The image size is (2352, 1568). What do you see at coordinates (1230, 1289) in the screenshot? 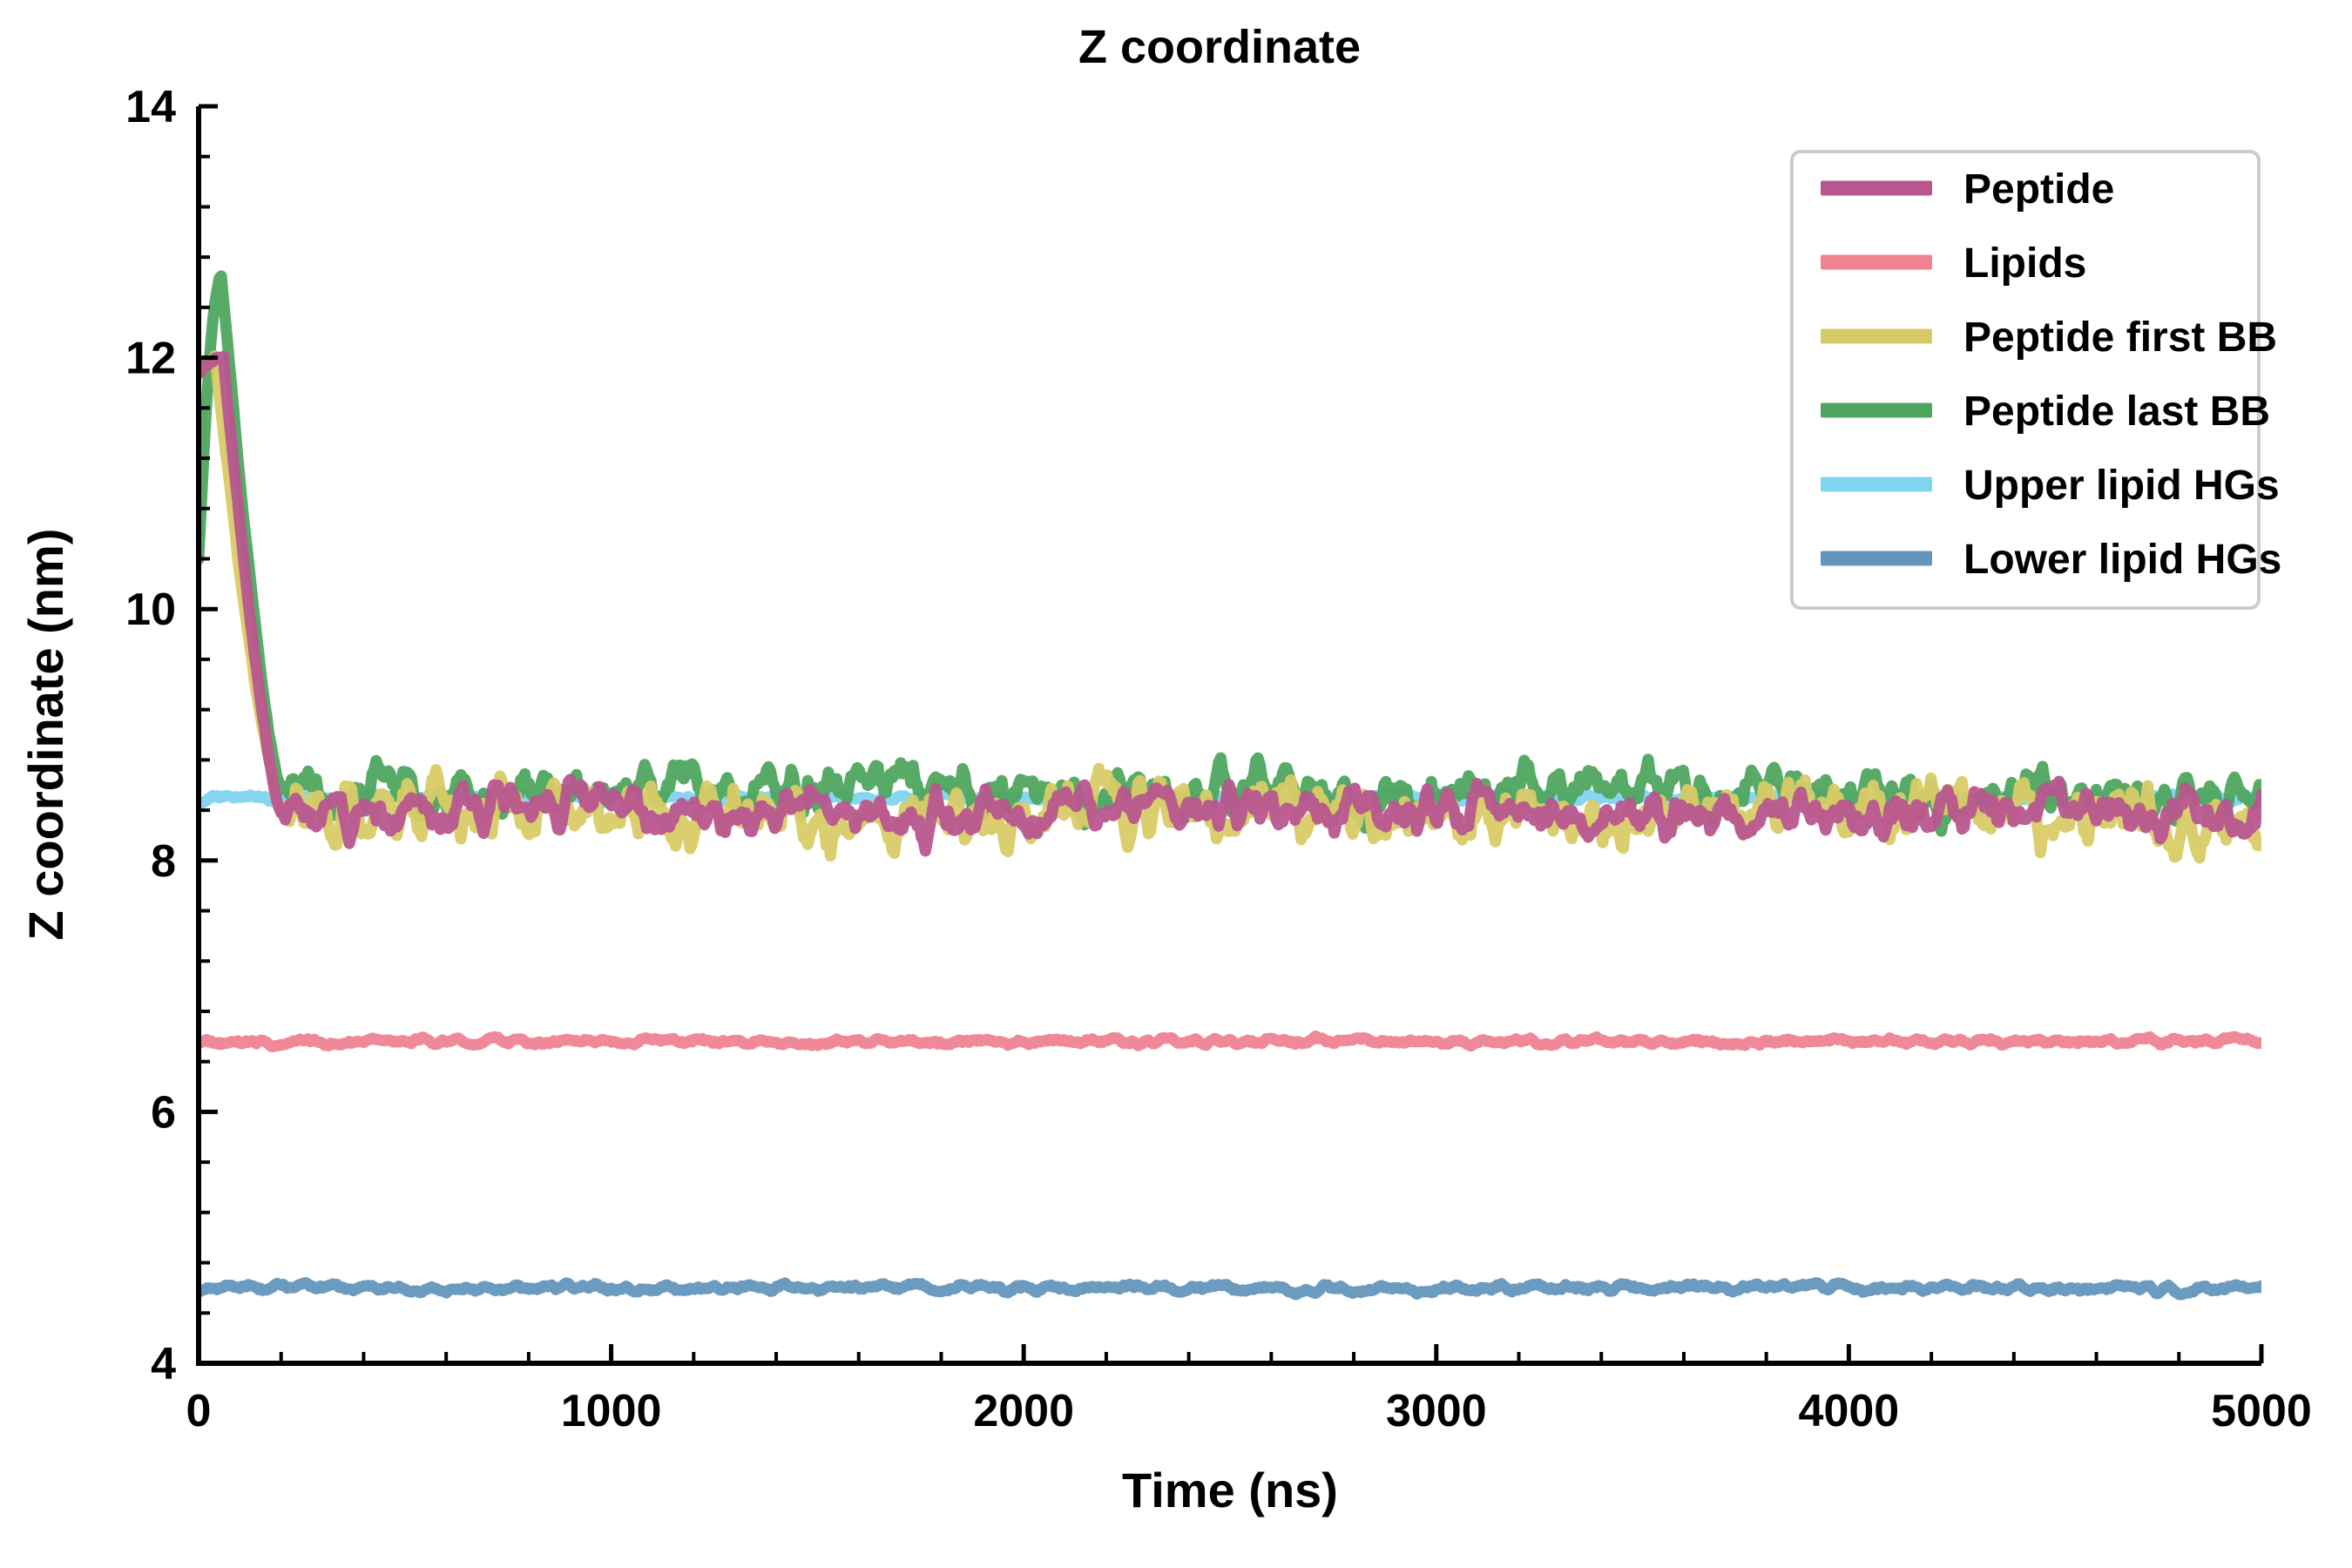
I see `series-line-lower-lipid-hgs` at bounding box center [1230, 1289].